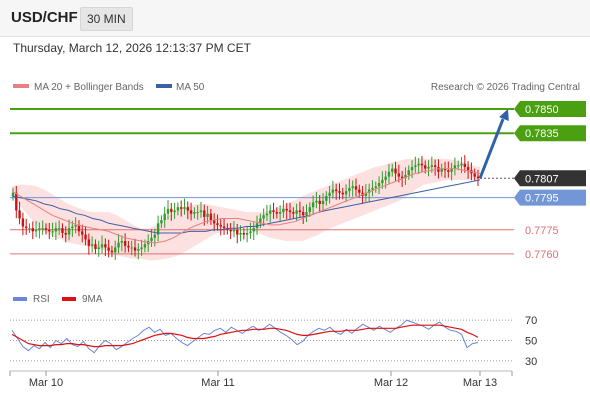 The height and width of the screenshot is (400, 590). What do you see at coordinates (550, 109) in the screenshot?
I see `level-tag-0.7850` at bounding box center [550, 109].